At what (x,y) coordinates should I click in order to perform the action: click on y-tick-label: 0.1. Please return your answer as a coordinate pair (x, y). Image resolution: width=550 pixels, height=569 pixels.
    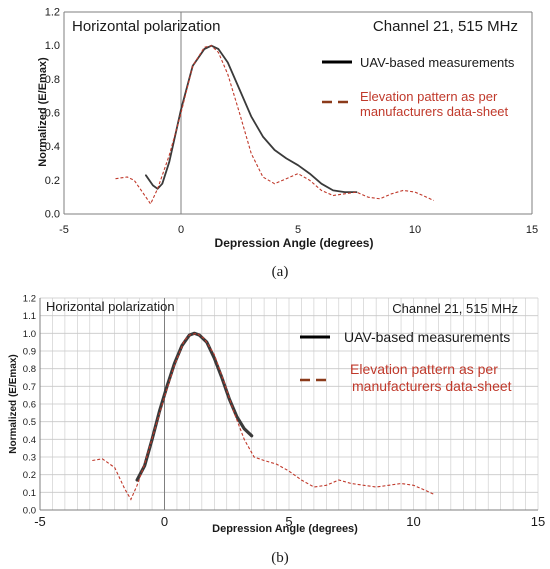
    Looking at the image, I should click on (29, 493).